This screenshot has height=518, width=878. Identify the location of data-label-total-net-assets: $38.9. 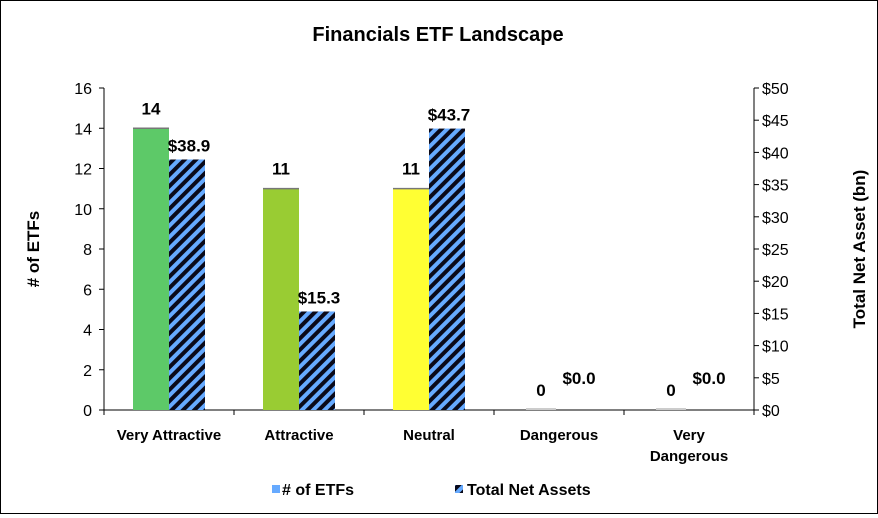
(189, 145).